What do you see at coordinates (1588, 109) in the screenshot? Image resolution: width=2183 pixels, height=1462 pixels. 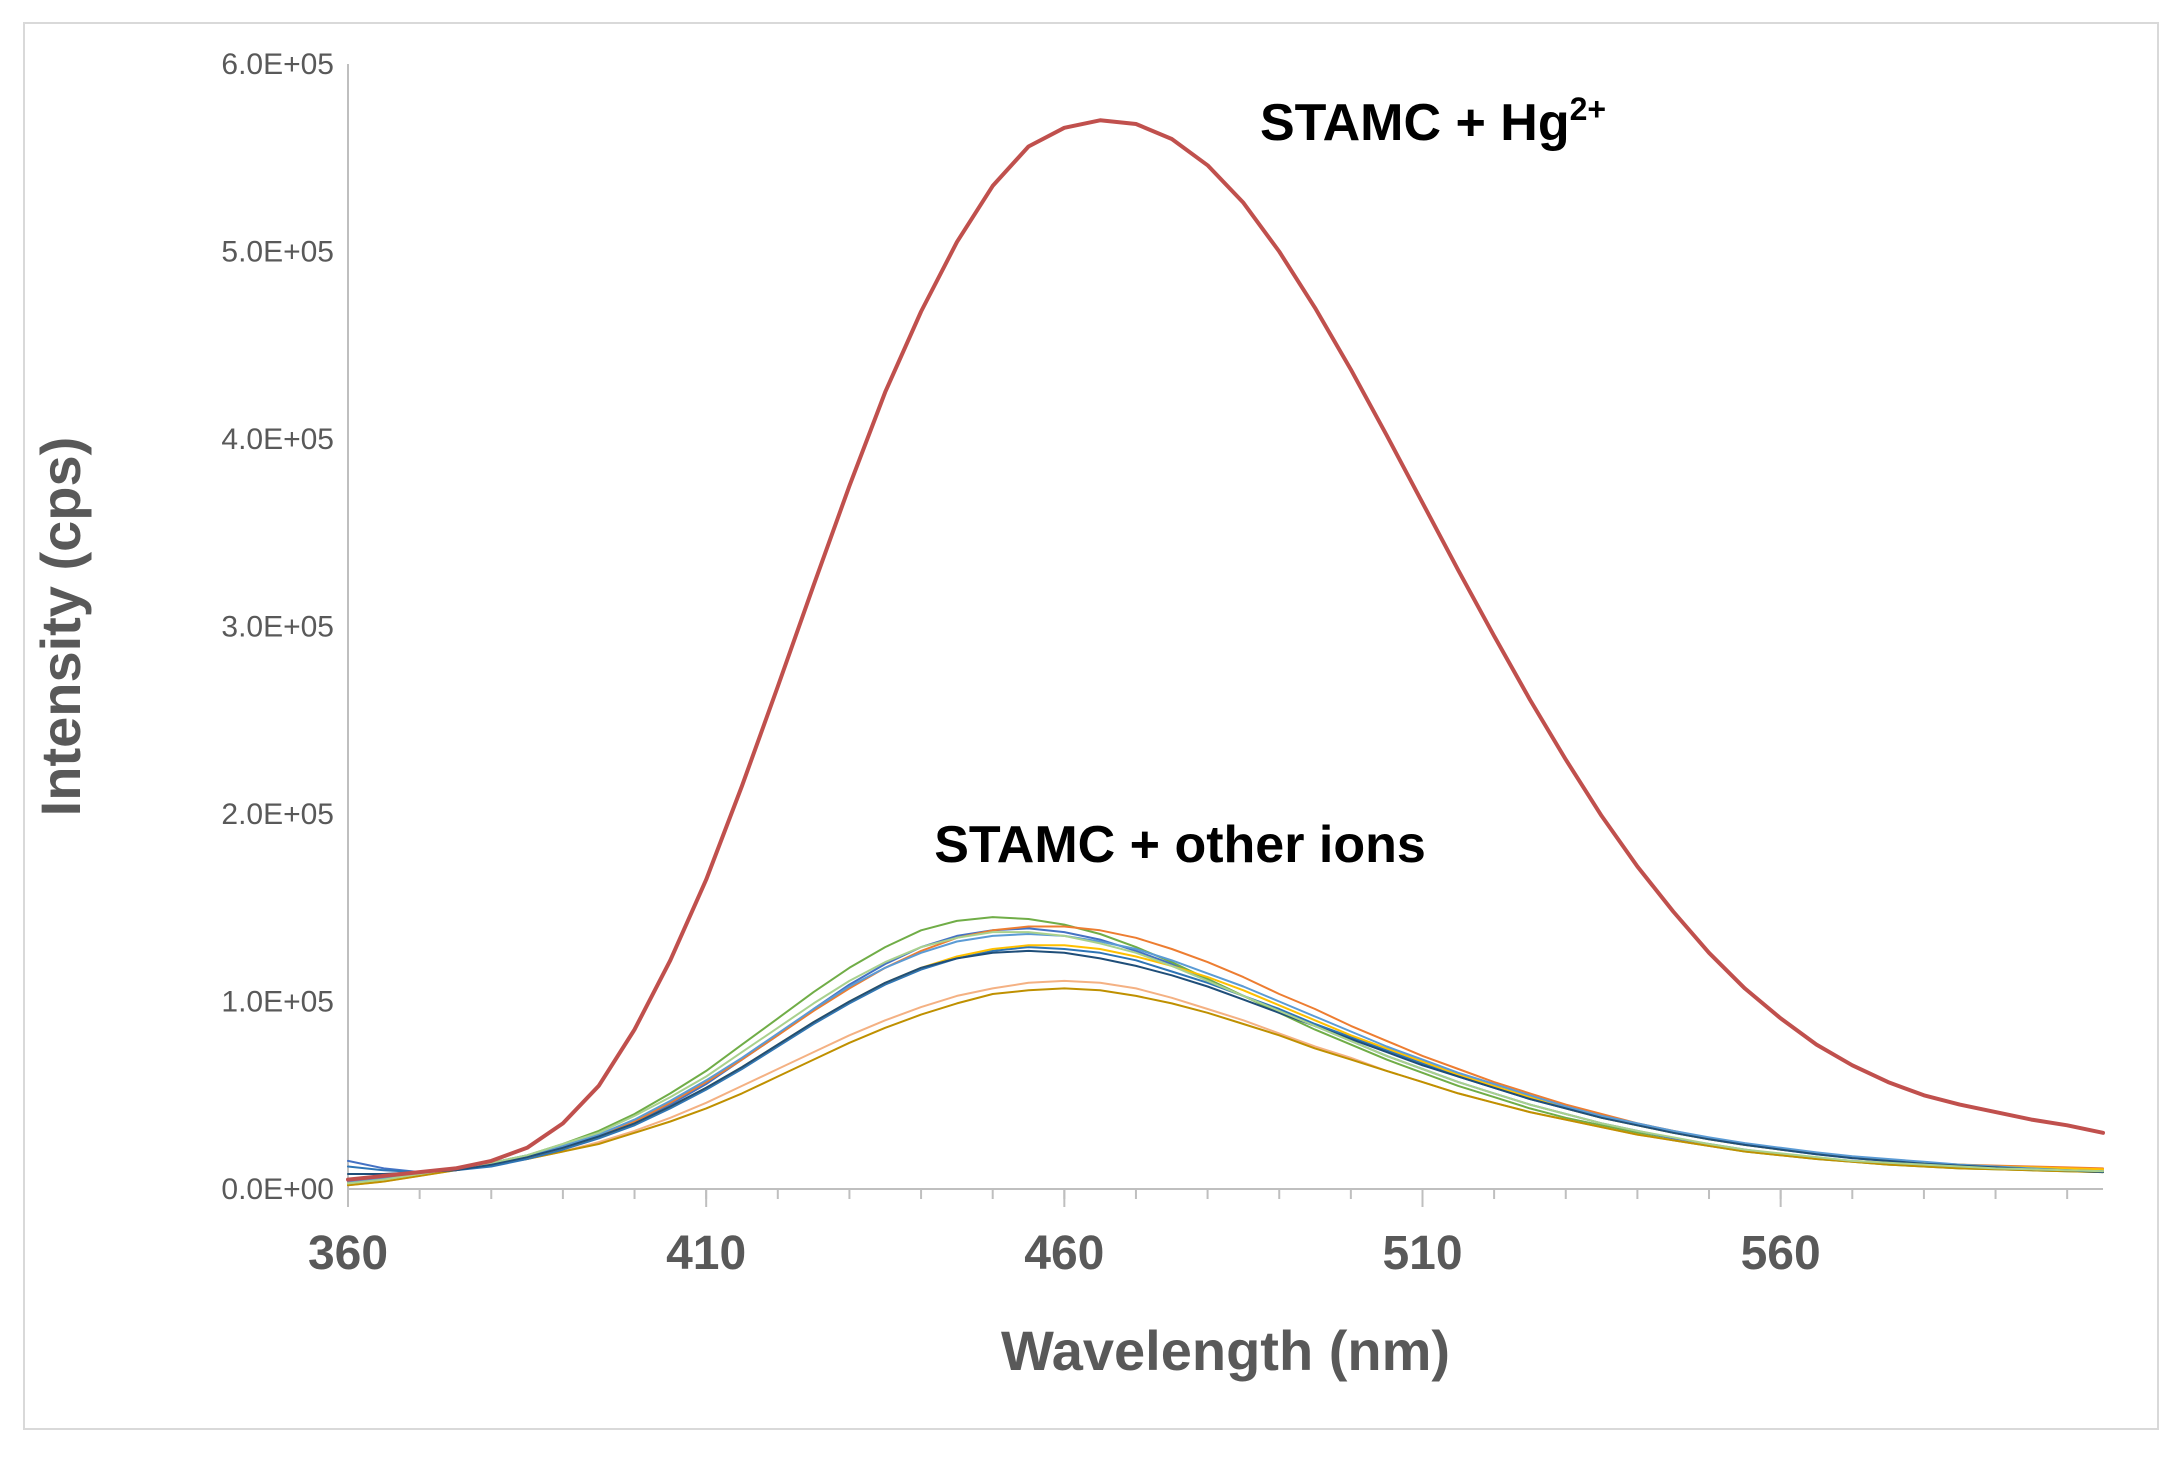 I see `annotation-stamc-hg-superscript: 2+` at bounding box center [1588, 109].